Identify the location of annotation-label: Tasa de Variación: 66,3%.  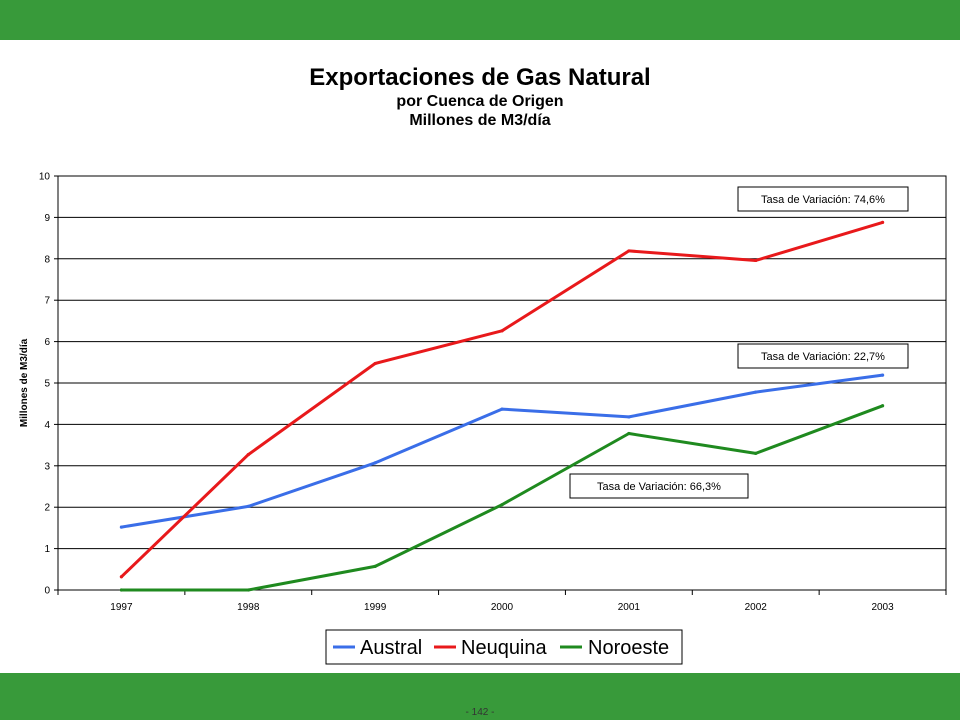
(659, 487).